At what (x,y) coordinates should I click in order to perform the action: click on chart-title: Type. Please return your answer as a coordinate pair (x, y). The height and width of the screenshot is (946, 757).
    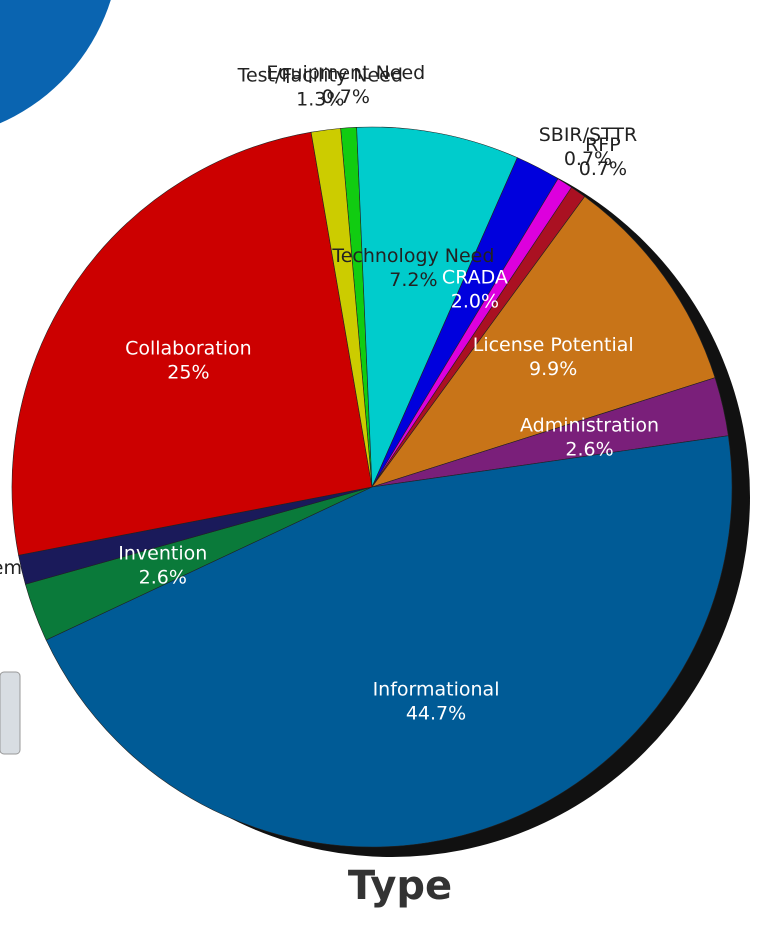
    Looking at the image, I should click on (400, 886).